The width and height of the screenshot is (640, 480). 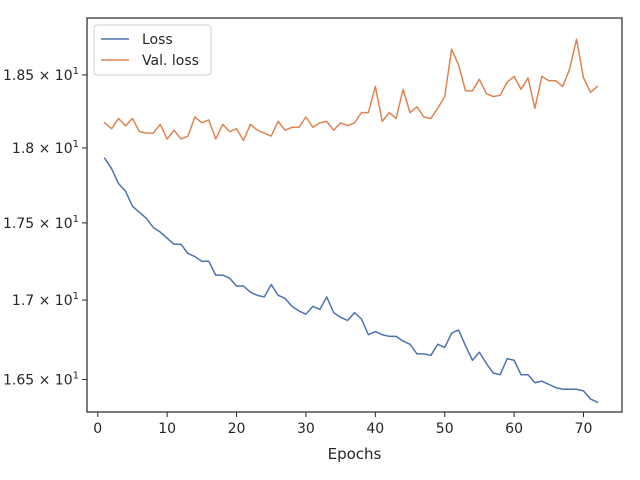 I want to click on y-tick-label: 1.75 × 10¹, so click(x=41, y=223).